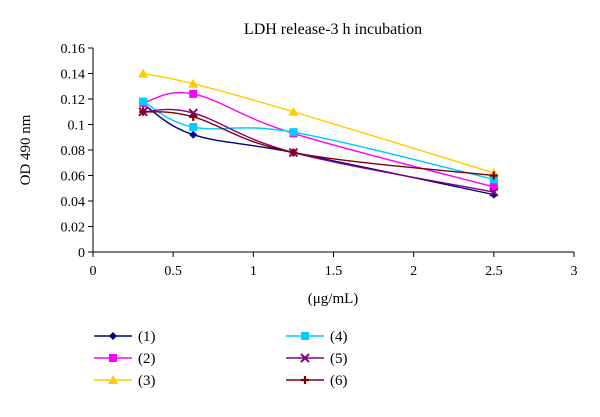 The image size is (600, 417). I want to click on legend-label: (4), so click(339, 337).